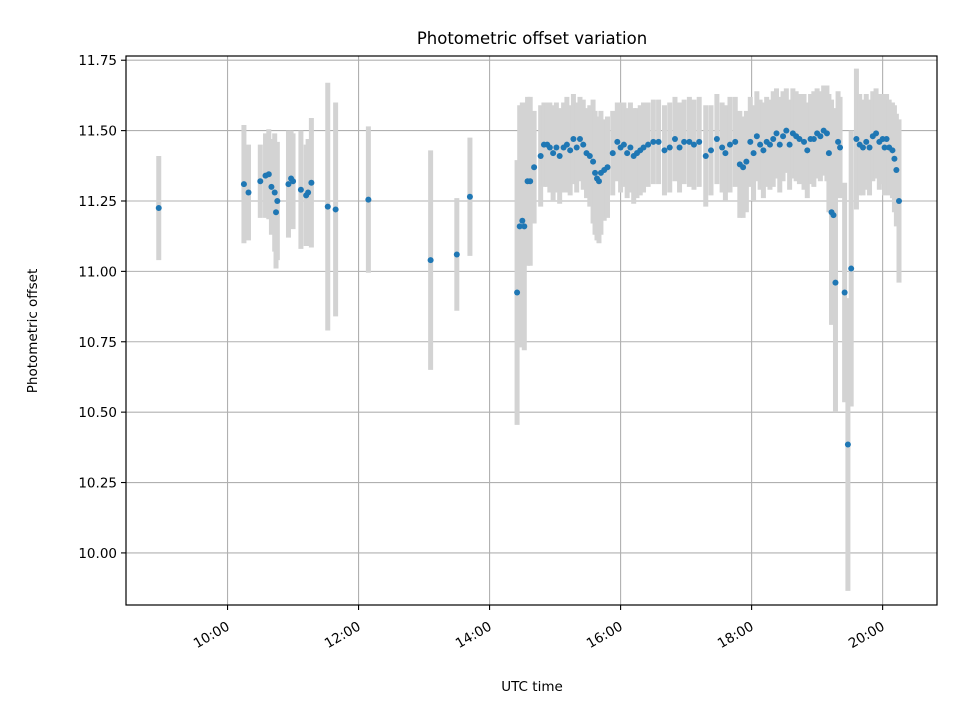  I want to click on x-tick-label: 10:00, so click(212, 635).